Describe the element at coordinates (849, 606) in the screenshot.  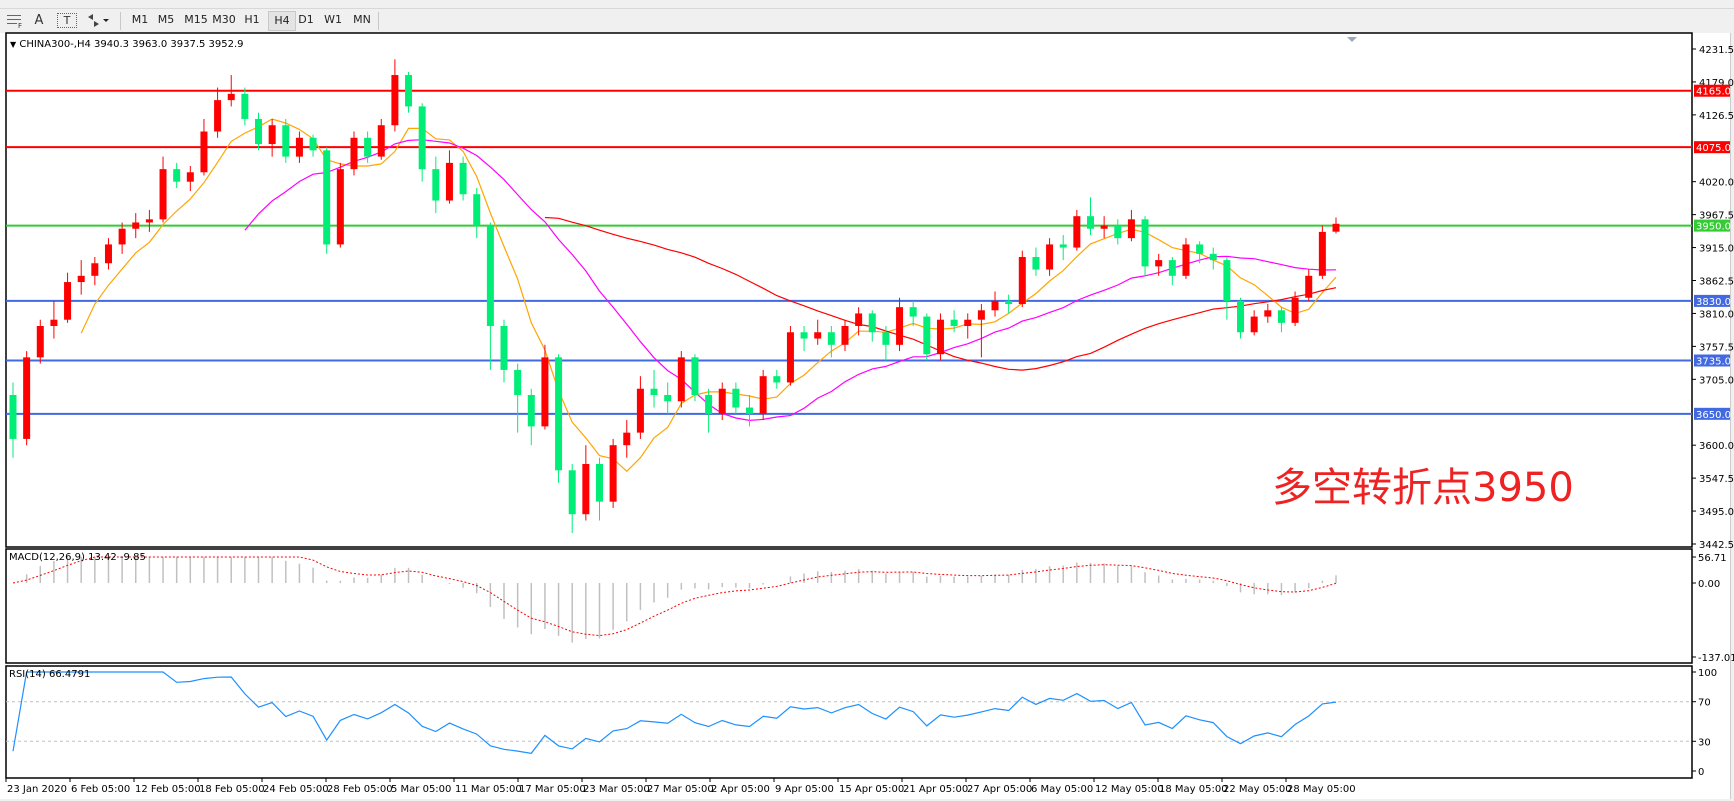
I see `macd-pane-frame` at that location.